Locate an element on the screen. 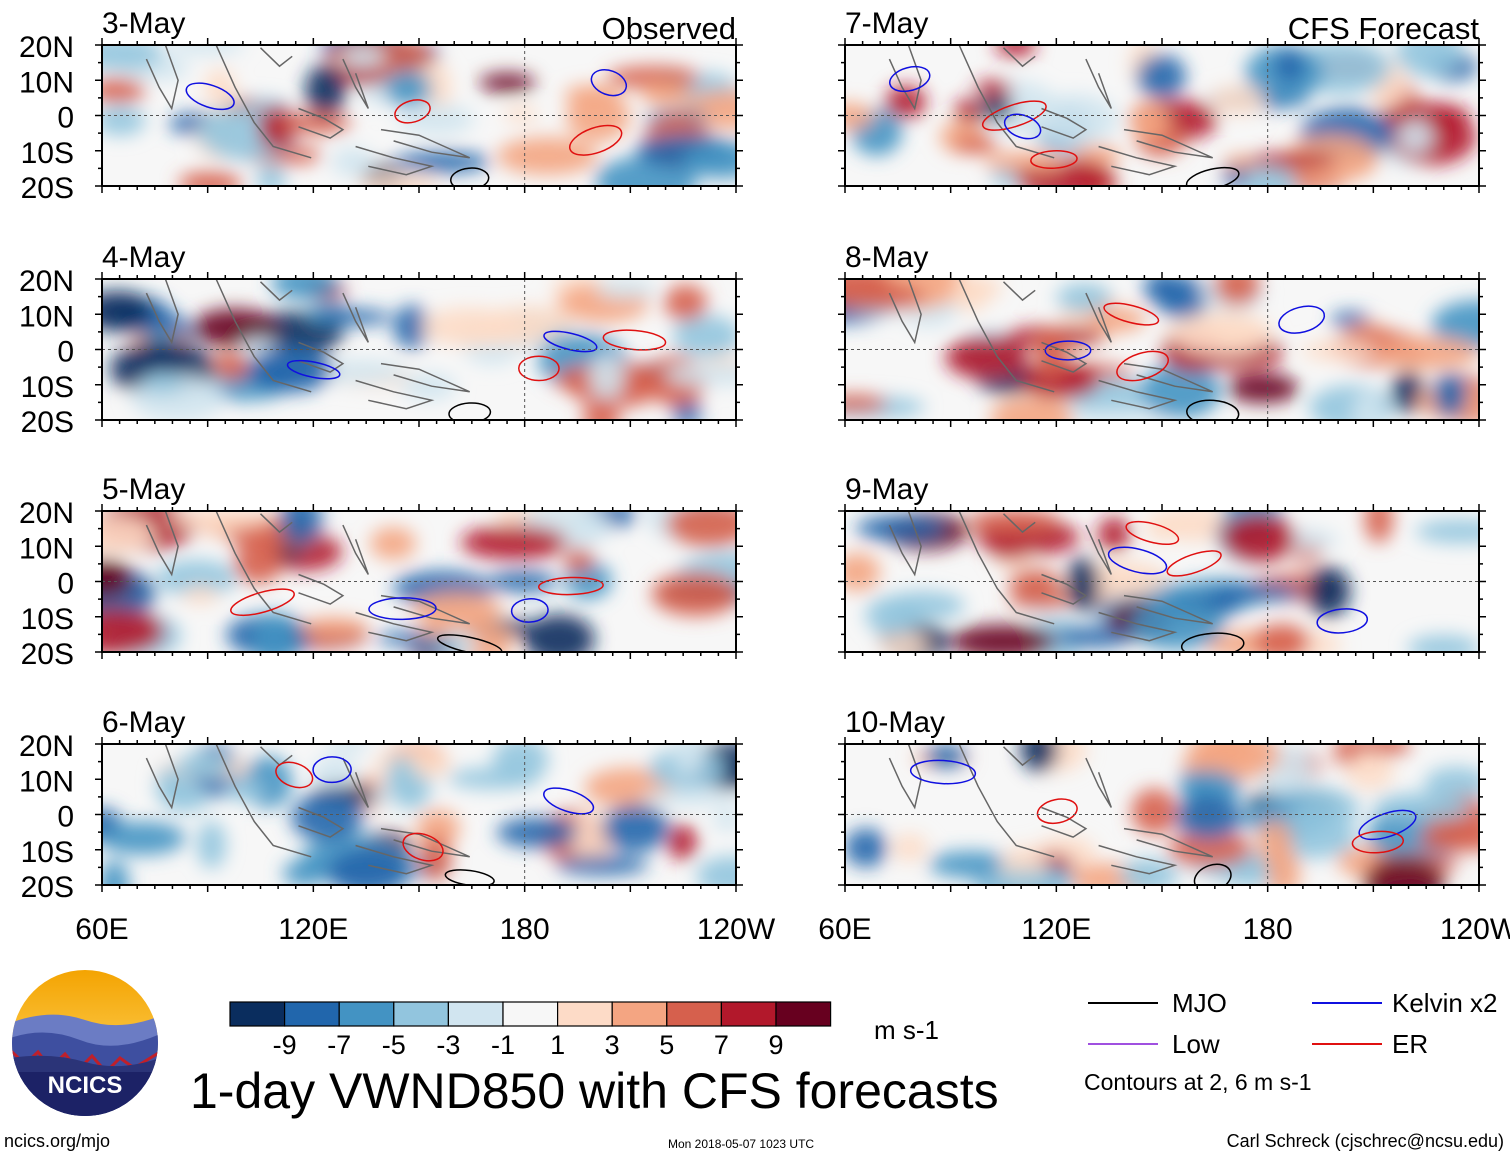  footer-url: ncics.org/mjo is located at coordinates (57, 1141).